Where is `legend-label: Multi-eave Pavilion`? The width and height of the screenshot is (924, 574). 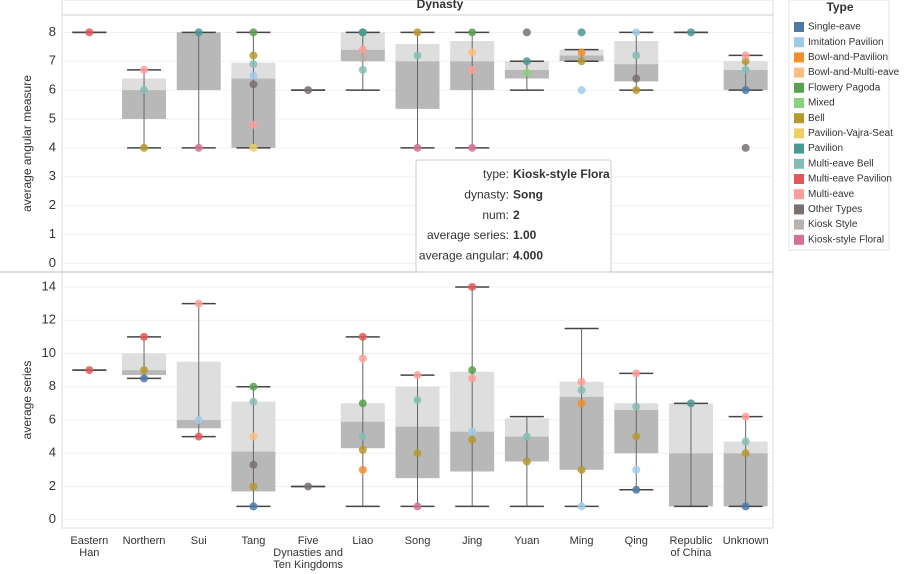 legend-label: Multi-eave Pavilion is located at coordinates (850, 179).